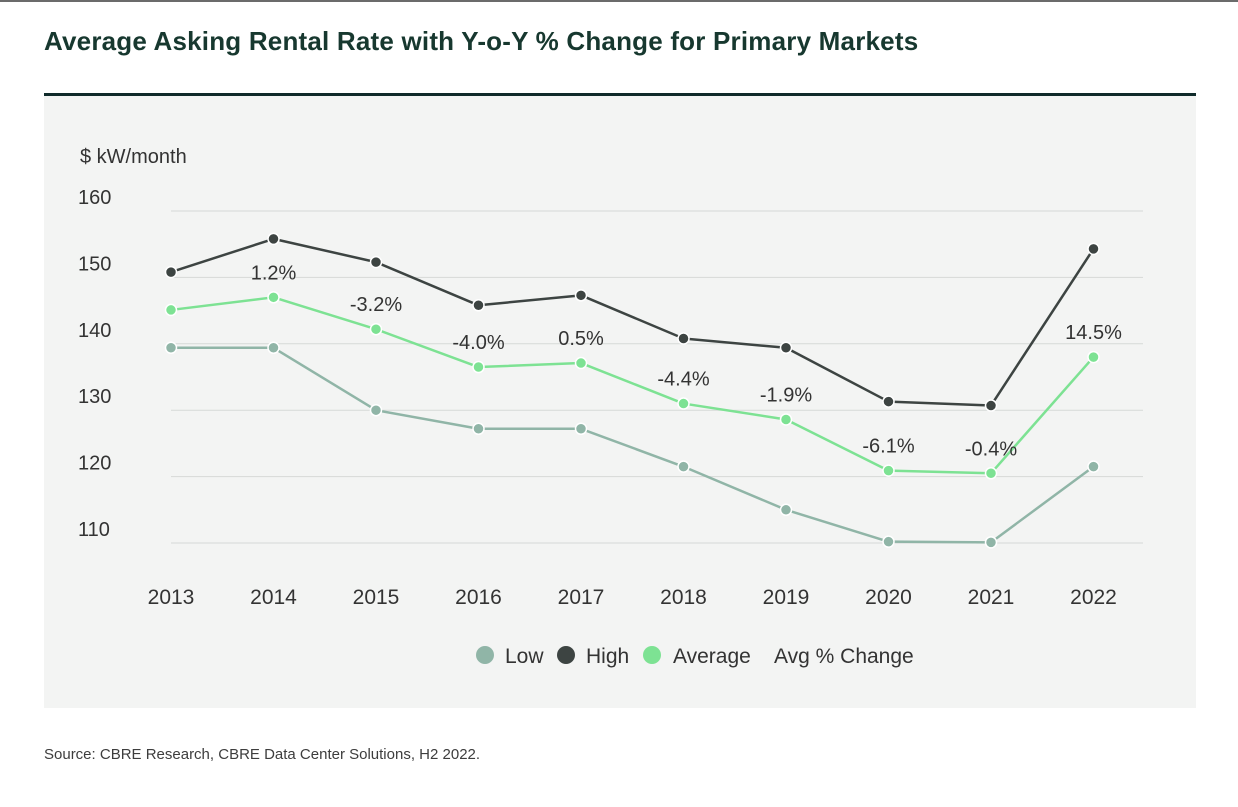 The height and width of the screenshot is (807, 1238). Describe the element at coordinates (619, 1) in the screenshot. I see `top-border` at that location.